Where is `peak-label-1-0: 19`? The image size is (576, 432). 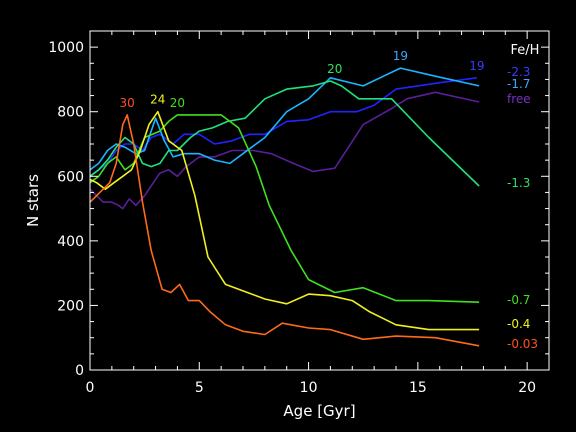 peak-label-1-0: 19 is located at coordinates (476, 66).